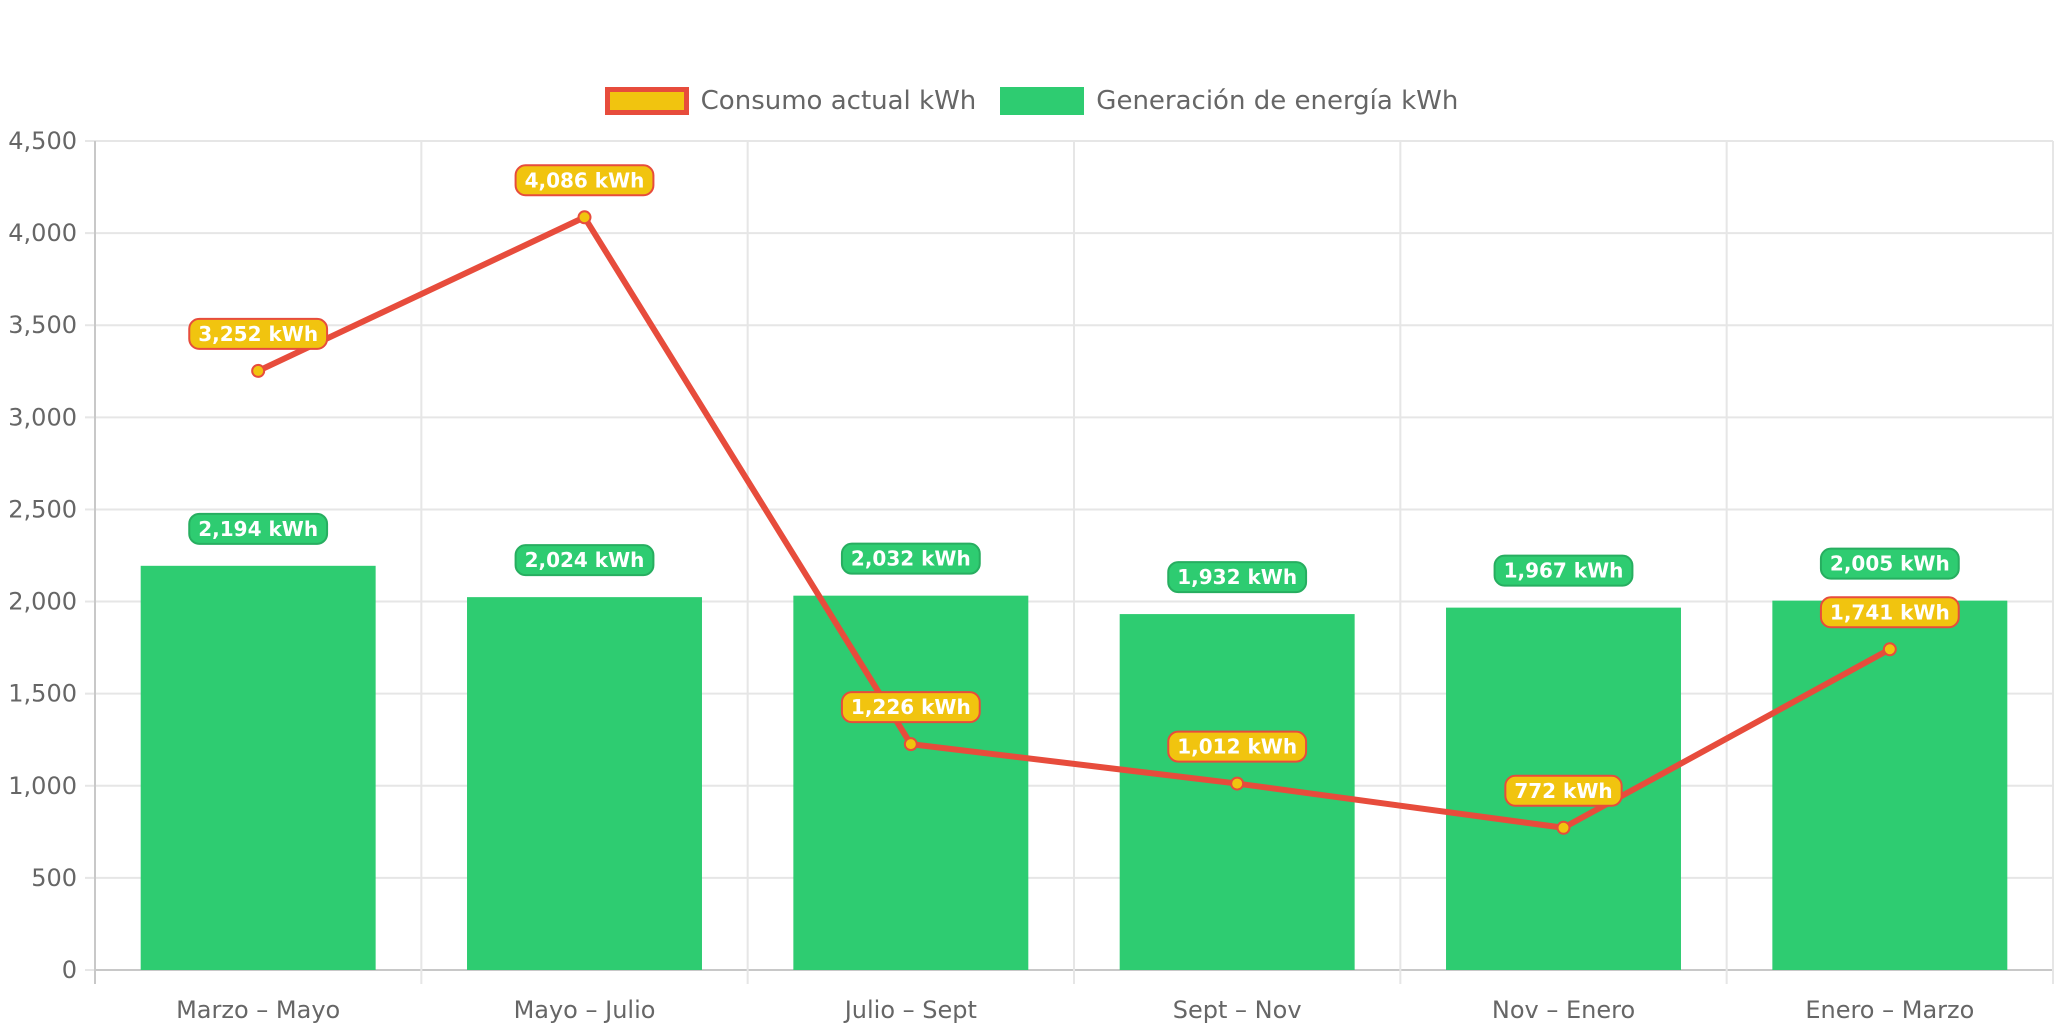 The height and width of the screenshot is (1030, 2063). I want to click on data-label-consumo-text: 1,226 kWh, so click(911, 707).